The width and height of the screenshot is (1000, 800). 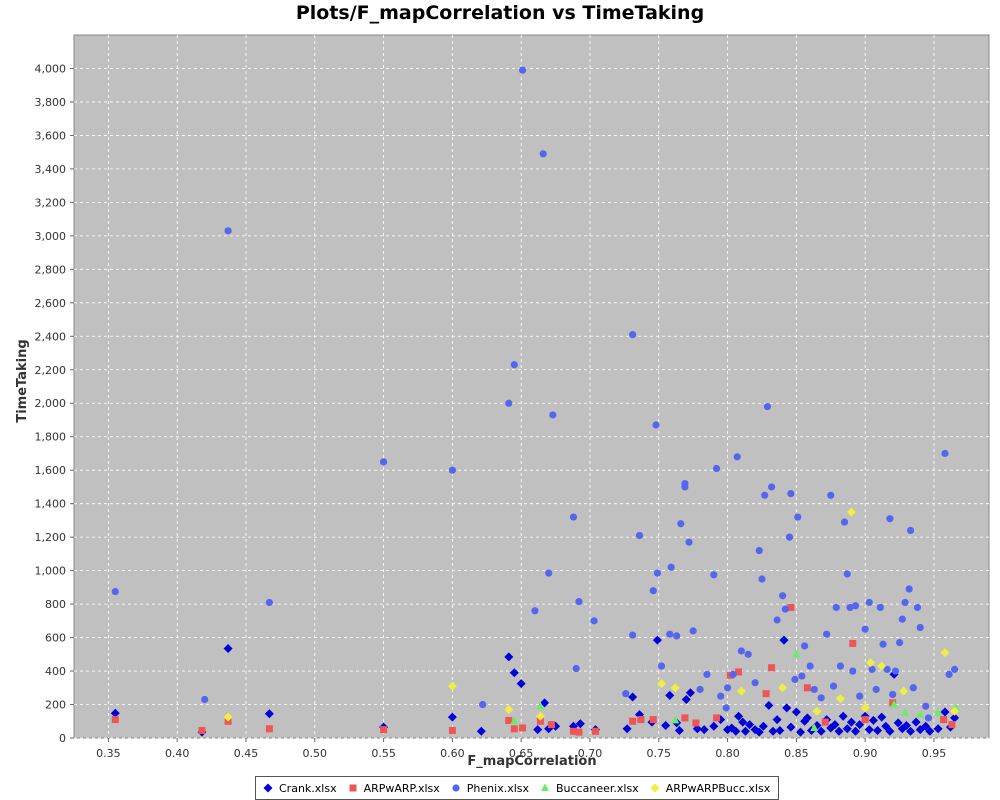 What do you see at coordinates (531, 761) in the screenshot?
I see `x-axis-label: F_mapCorrelation` at bounding box center [531, 761].